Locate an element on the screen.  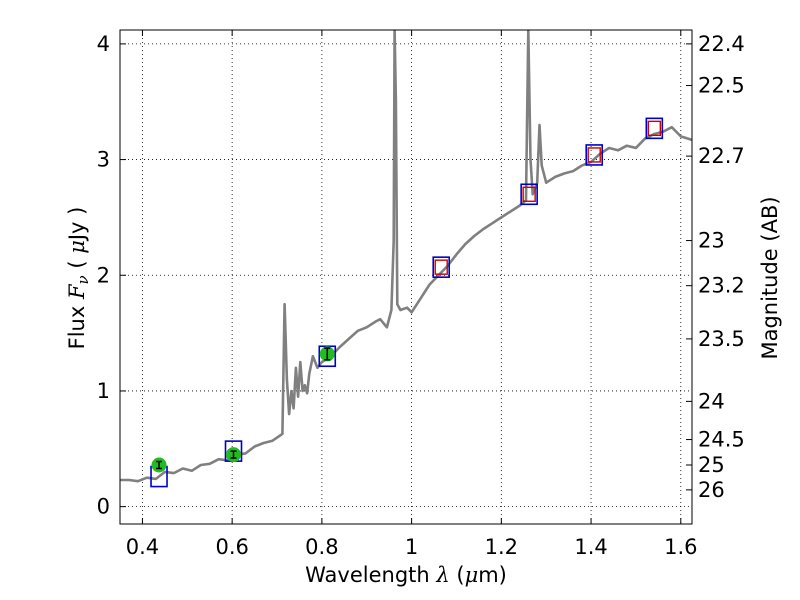
y-tick-label: 3 is located at coordinates (103, 160).